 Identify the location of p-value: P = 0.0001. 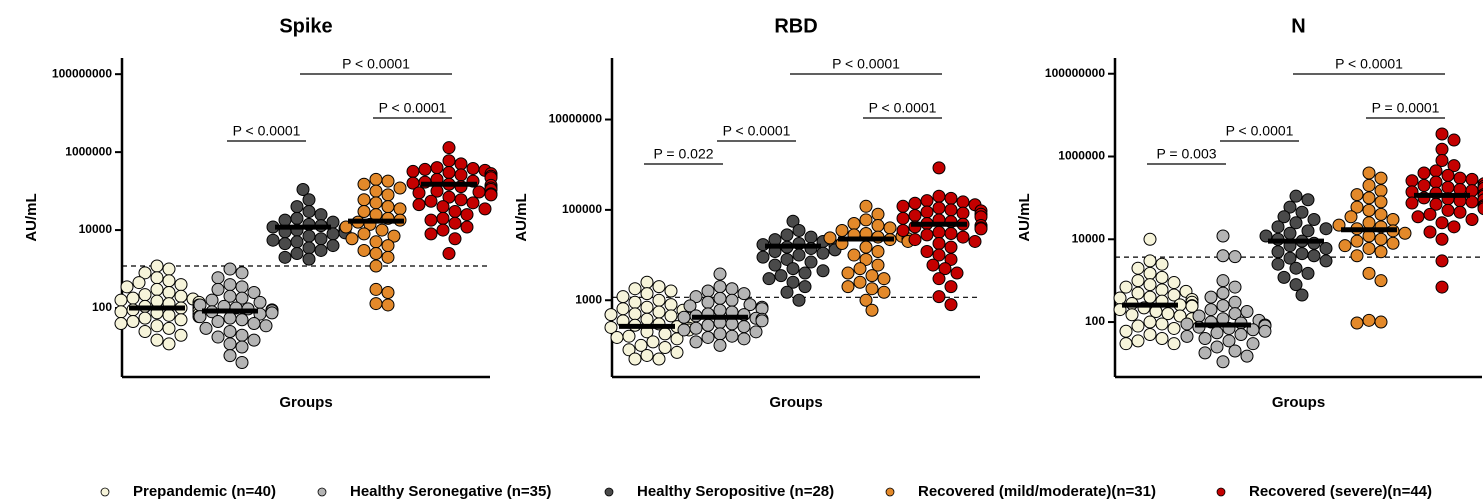
(1406, 108).